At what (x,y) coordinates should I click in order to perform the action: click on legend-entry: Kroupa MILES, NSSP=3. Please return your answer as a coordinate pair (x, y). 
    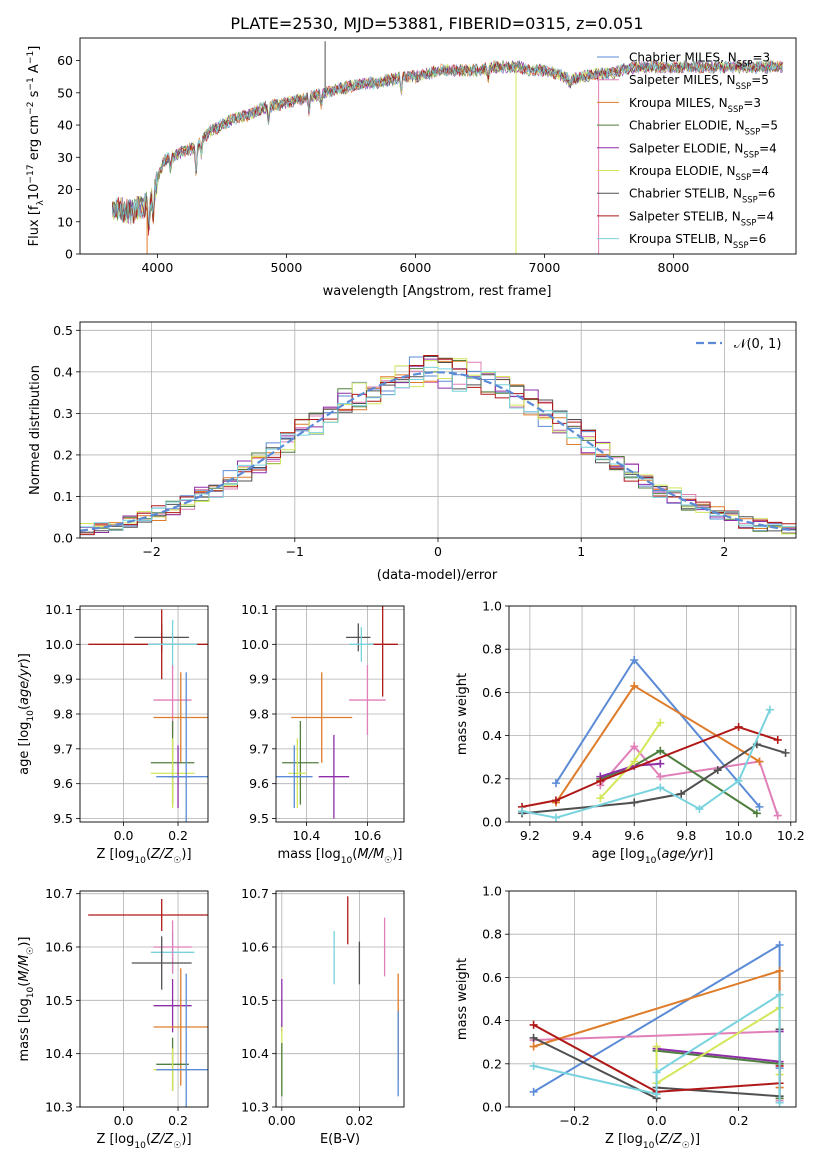
    Looking at the image, I should click on (695, 105).